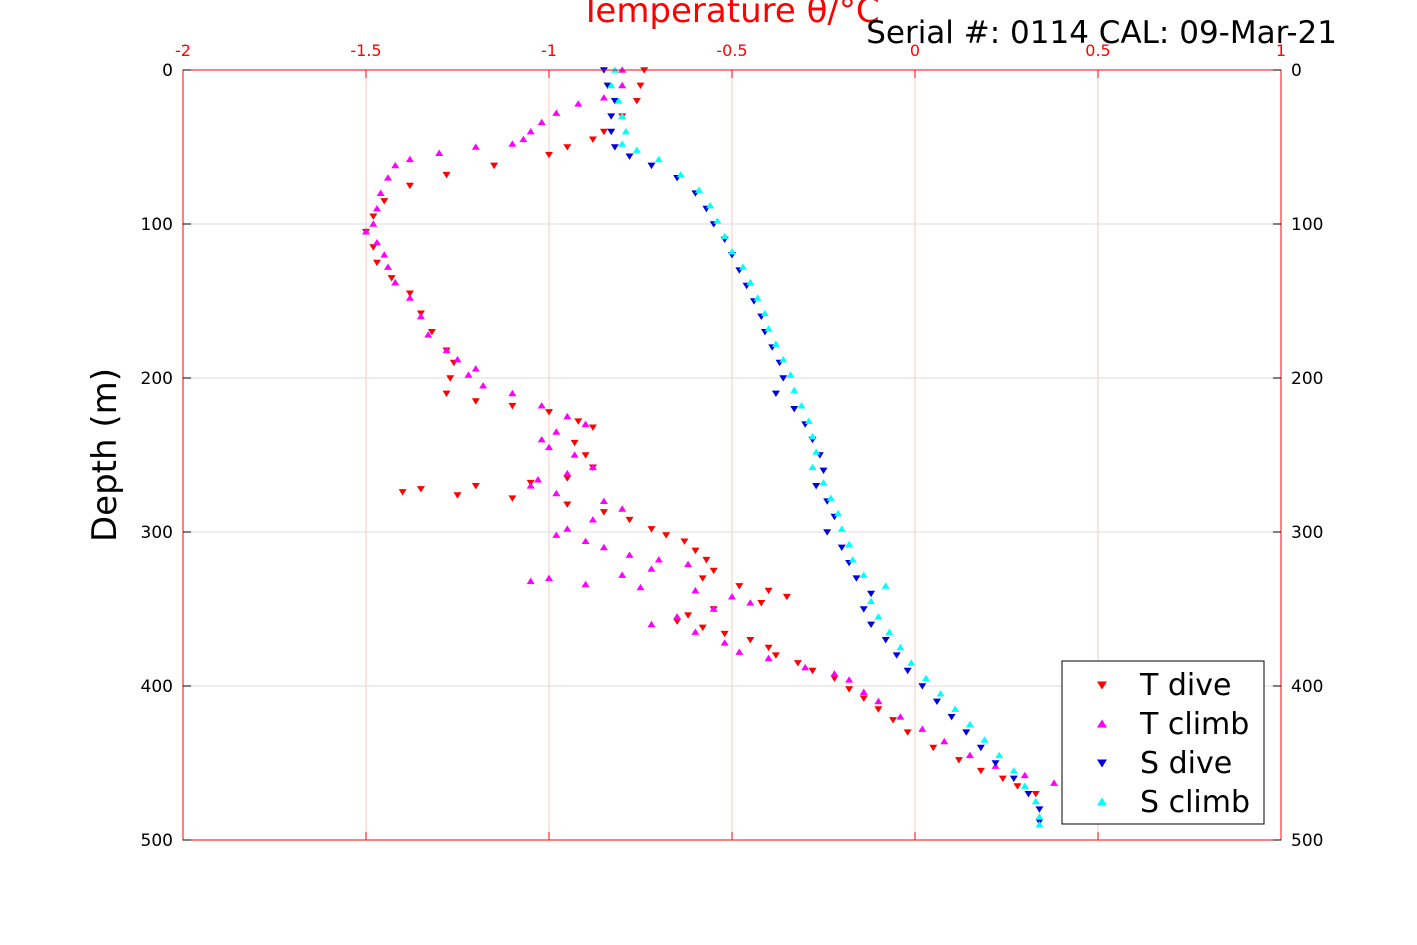 This screenshot has height=945, width=1417. What do you see at coordinates (1102, 801) in the screenshot?
I see `legend-marker` at bounding box center [1102, 801].